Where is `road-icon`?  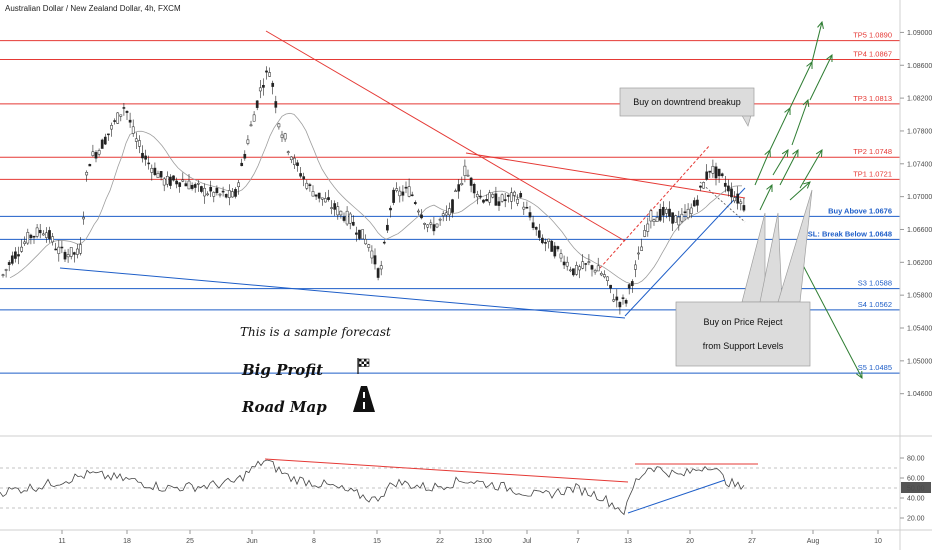 road-icon is located at coordinates (364, 399).